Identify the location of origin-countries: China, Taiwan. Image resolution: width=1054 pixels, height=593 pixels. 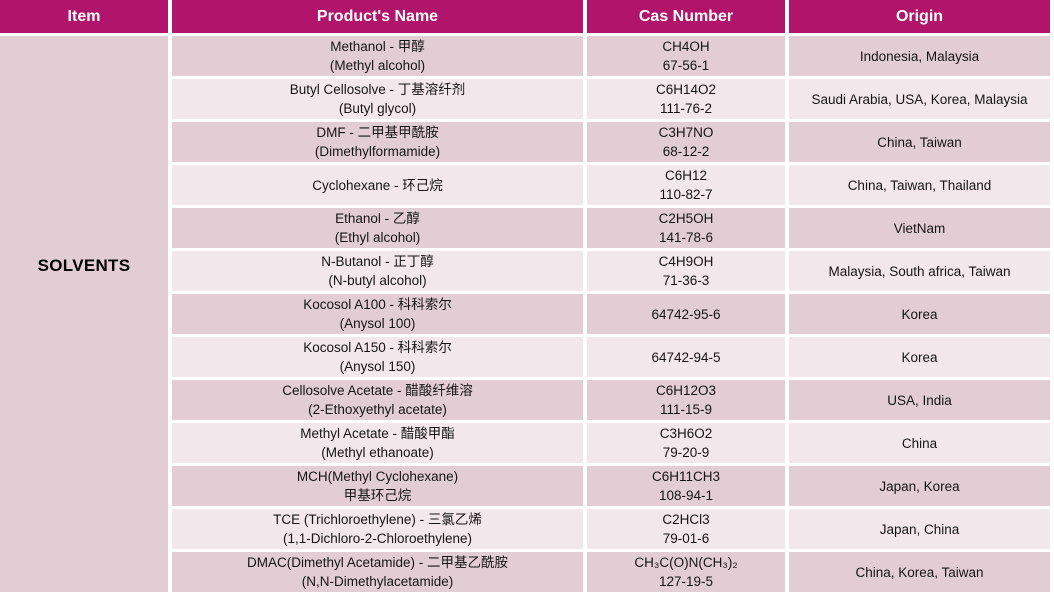
(919, 142).